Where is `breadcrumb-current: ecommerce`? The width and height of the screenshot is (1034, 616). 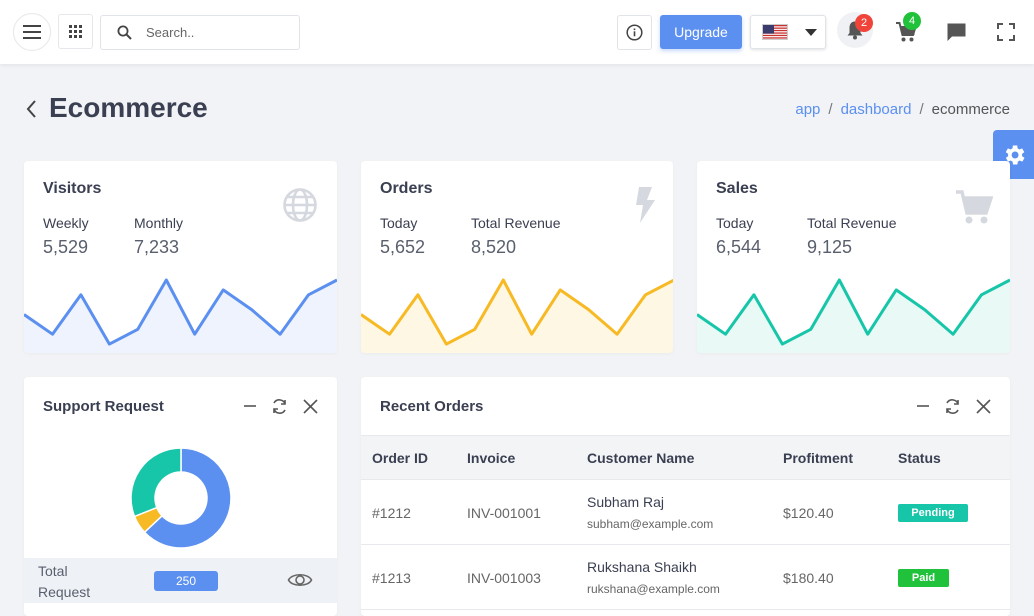
breadcrumb-current: ecommerce is located at coordinates (970, 109).